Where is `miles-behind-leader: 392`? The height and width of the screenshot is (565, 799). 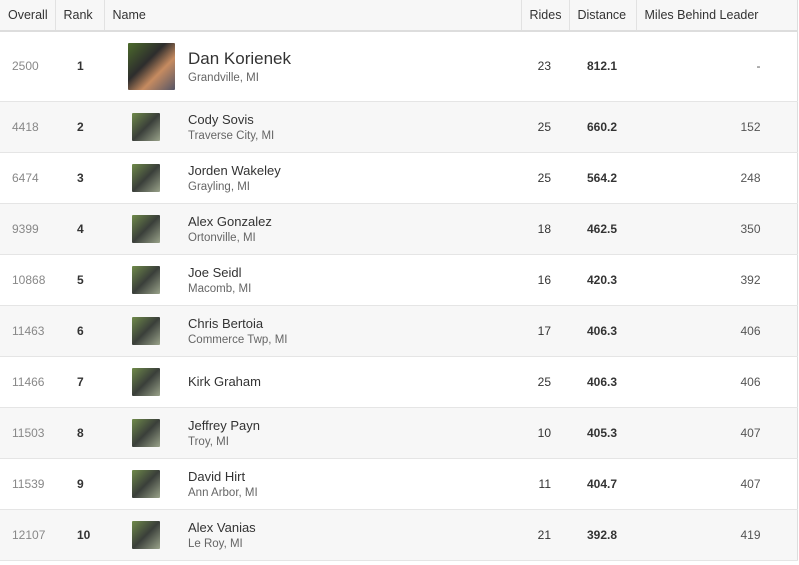
miles-behind-leader: 392 is located at coordinates (716, 280).